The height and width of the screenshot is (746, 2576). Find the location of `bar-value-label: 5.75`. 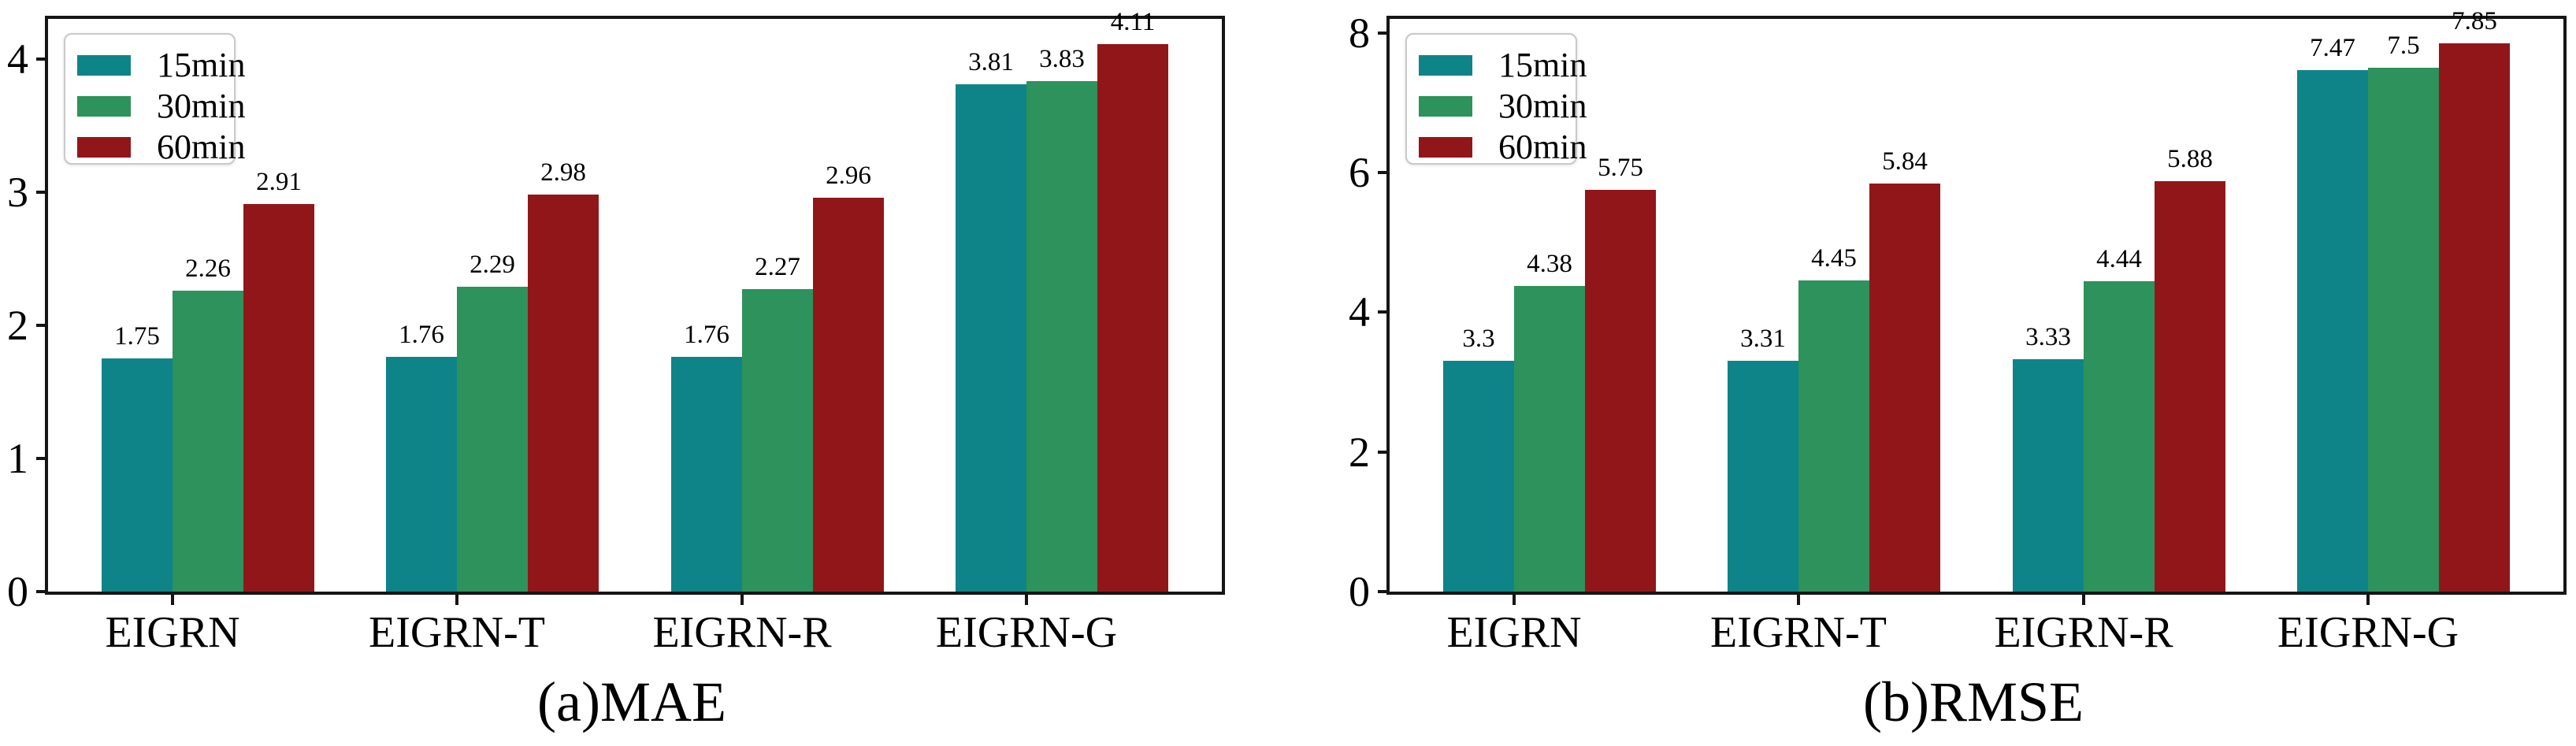

bar-value-label: 5.75 is located at coordinates (1620, 168).